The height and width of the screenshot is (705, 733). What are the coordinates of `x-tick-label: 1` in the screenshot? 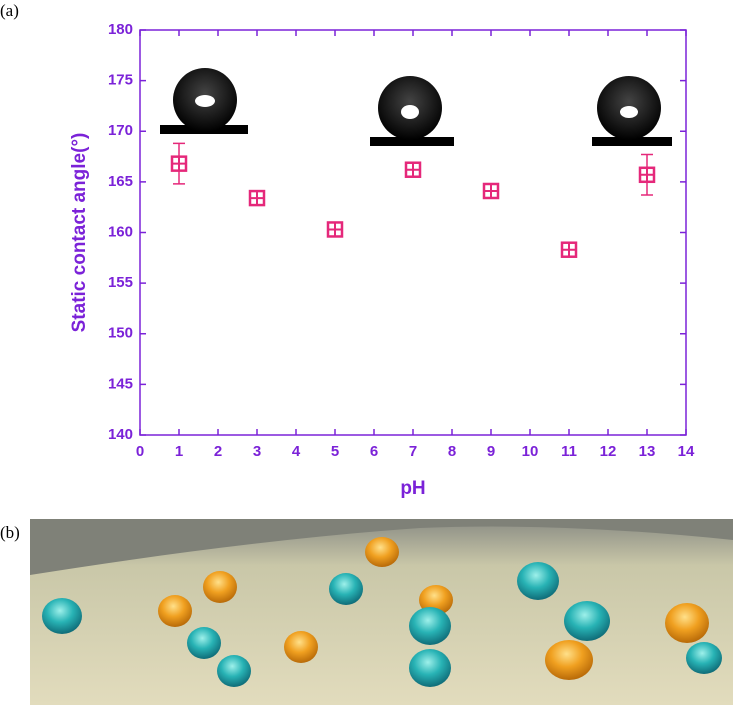 It's located at (179, 451).